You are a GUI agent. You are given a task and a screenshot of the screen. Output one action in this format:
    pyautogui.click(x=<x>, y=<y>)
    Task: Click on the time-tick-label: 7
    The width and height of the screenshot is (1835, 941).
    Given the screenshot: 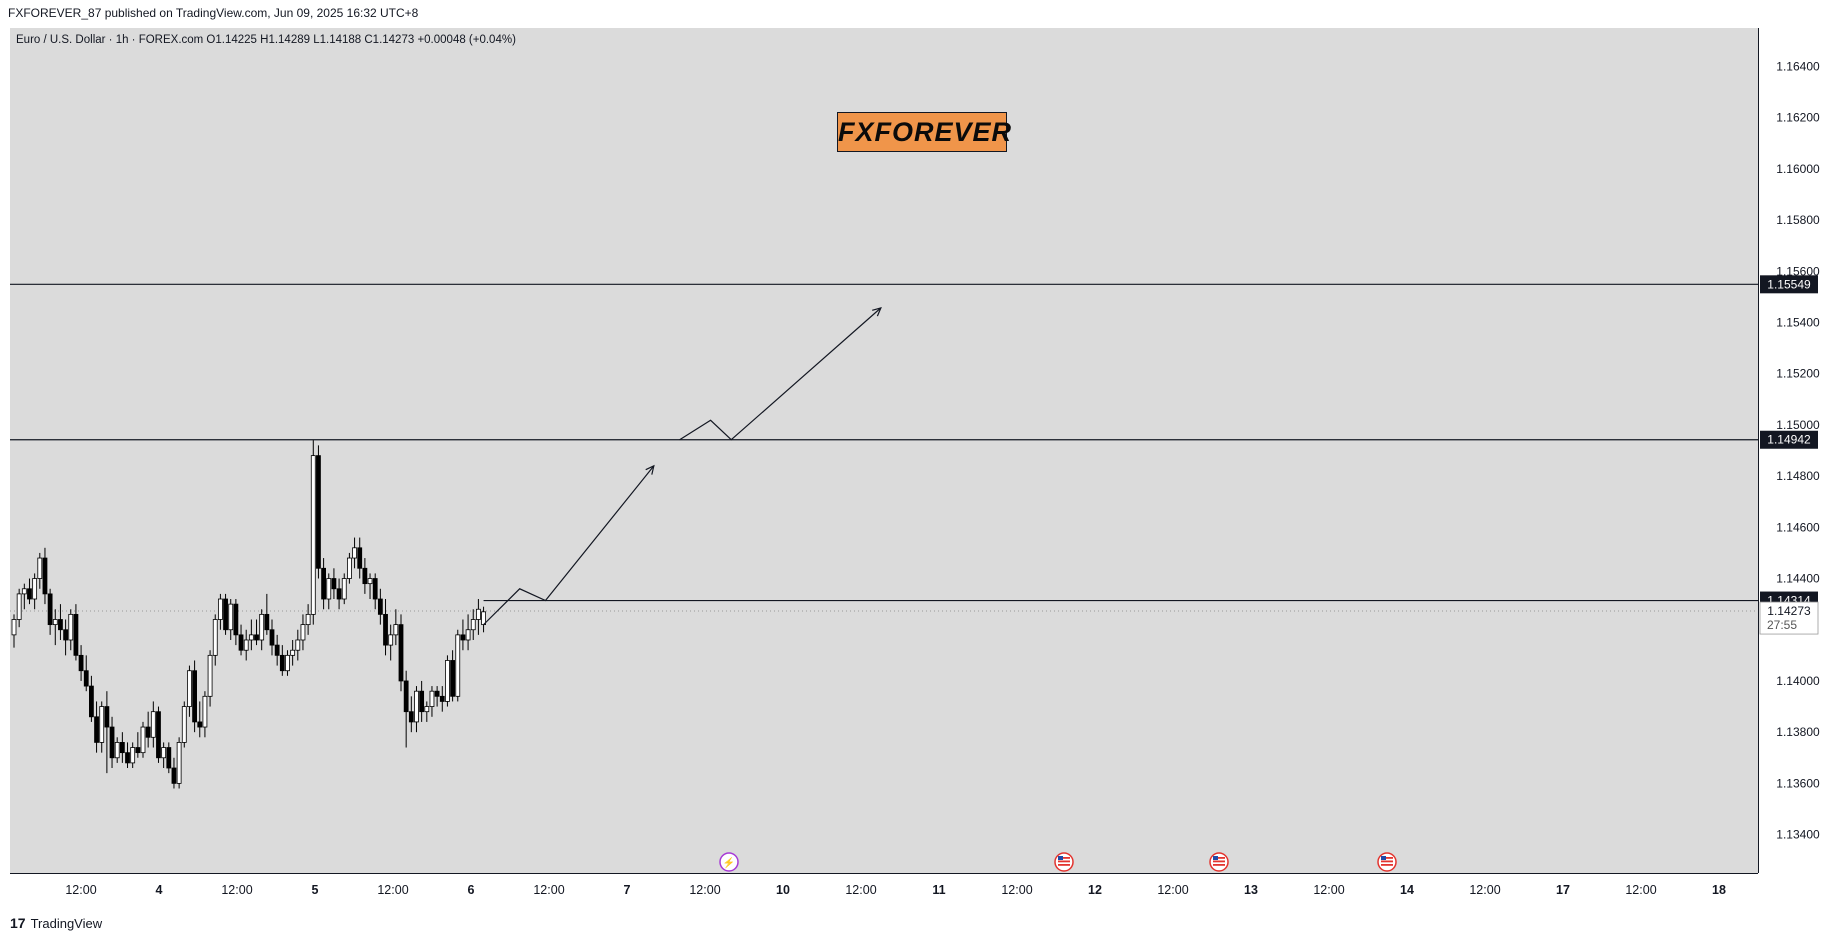 What is the action you would take?
    pyautogui.click(x=627, y=890)
    